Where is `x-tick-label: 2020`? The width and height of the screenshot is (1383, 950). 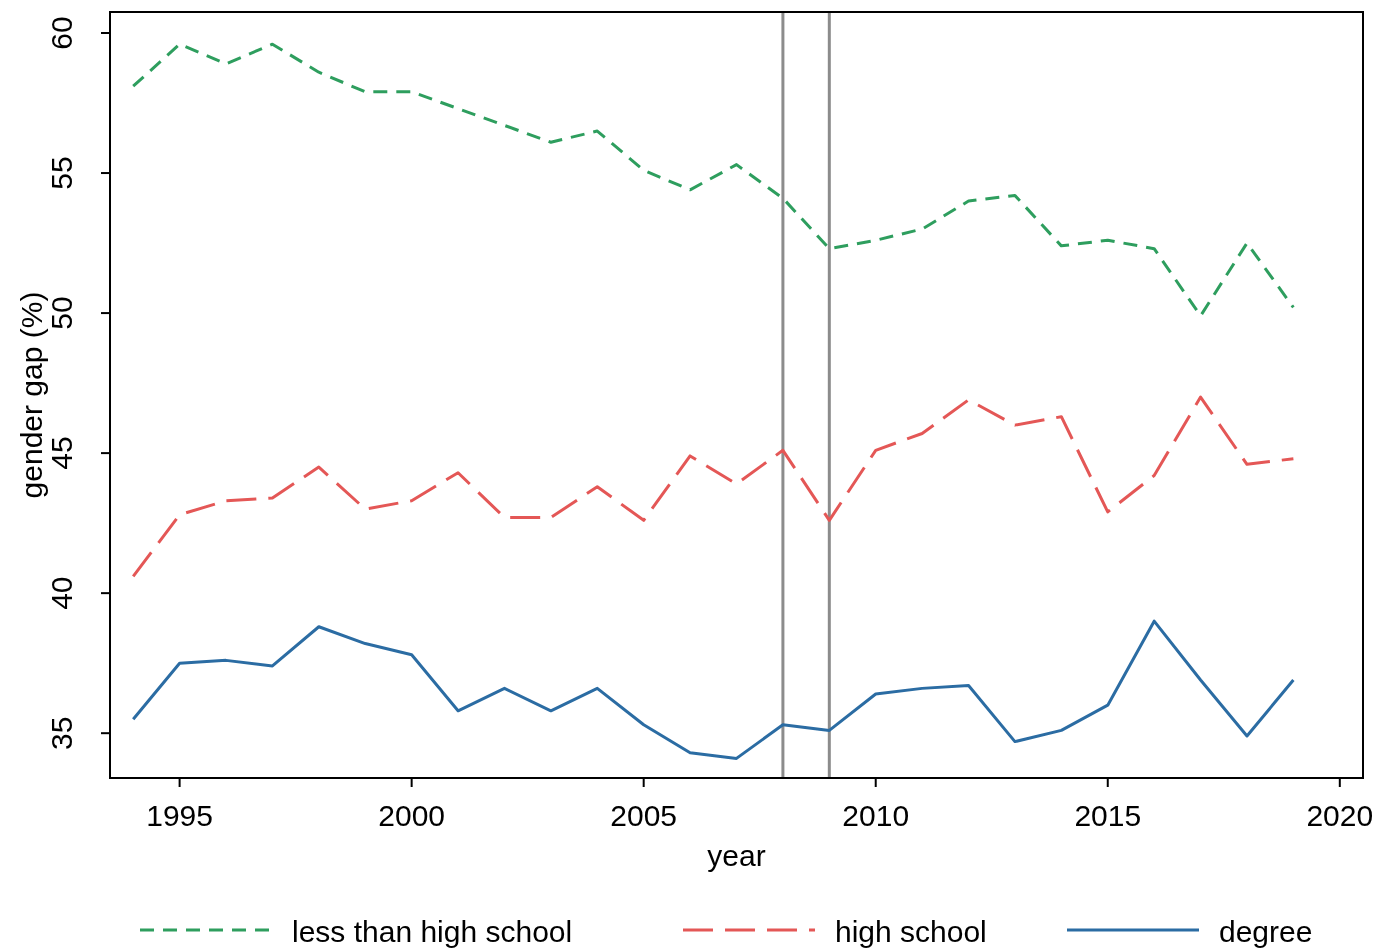 x-tick-label: 2020 is located at coordinates (1340, 815).